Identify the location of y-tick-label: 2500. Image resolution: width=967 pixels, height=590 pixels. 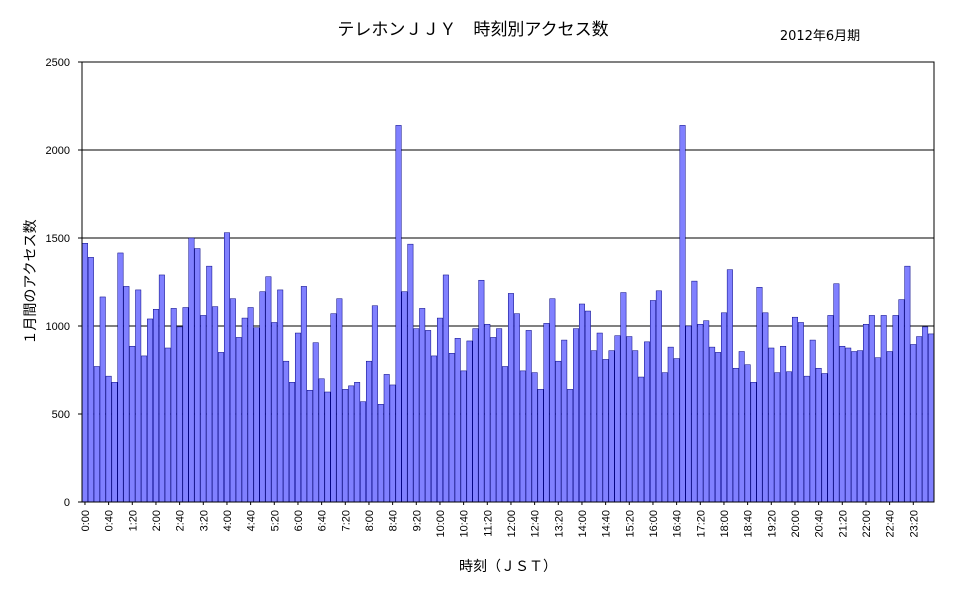
(58, 63).